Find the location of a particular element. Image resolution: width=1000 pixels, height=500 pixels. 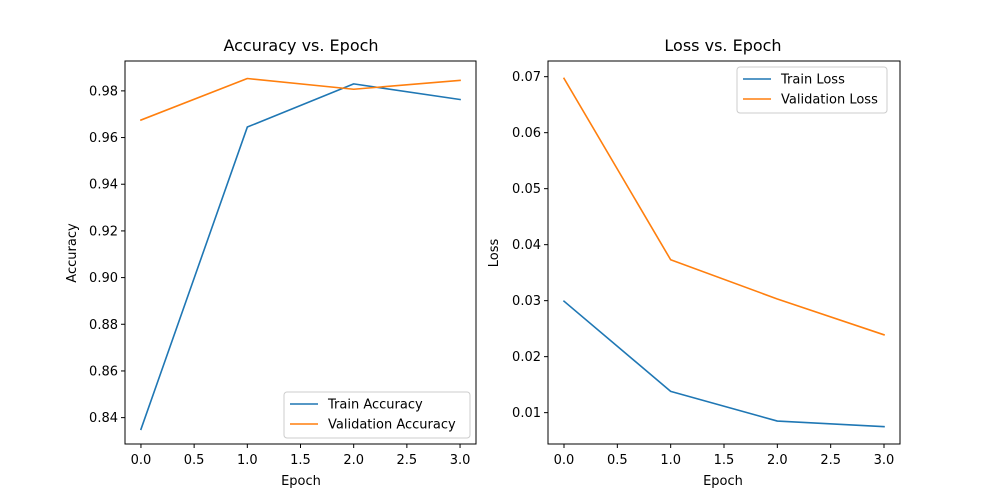

accuracy-x-tick-label: 1.5 is located at coordinates (300, 460).